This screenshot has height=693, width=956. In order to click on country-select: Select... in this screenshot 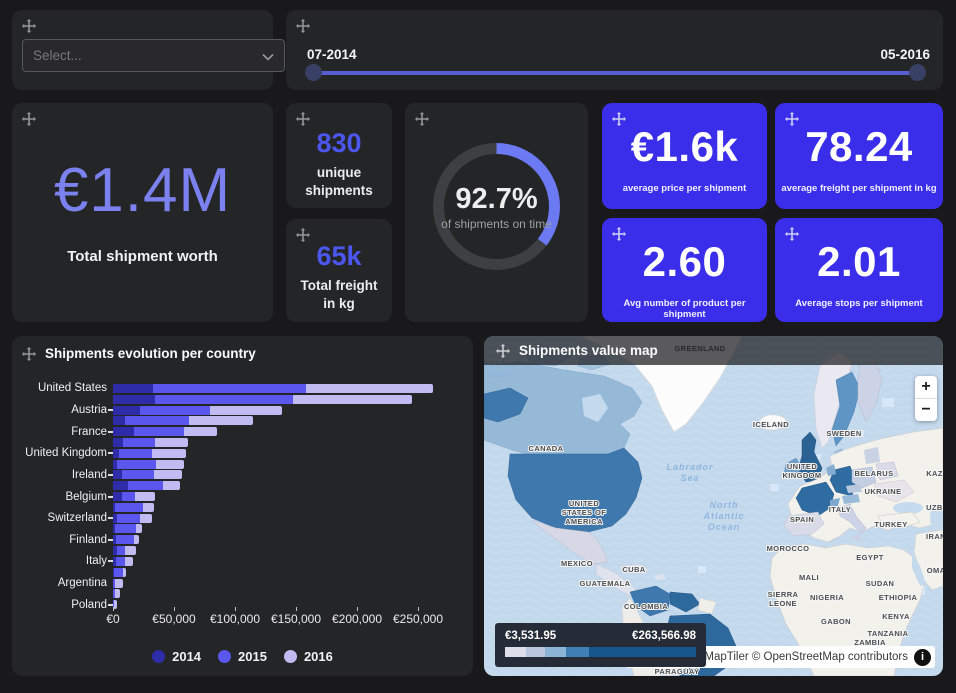, I will do `click(153, 55)`.